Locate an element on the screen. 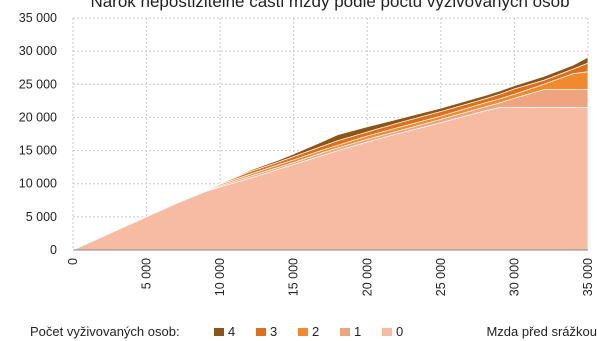 This screenshot has height=341, width=597. legend-label-0: 0 is located at coordinates (399, 331).